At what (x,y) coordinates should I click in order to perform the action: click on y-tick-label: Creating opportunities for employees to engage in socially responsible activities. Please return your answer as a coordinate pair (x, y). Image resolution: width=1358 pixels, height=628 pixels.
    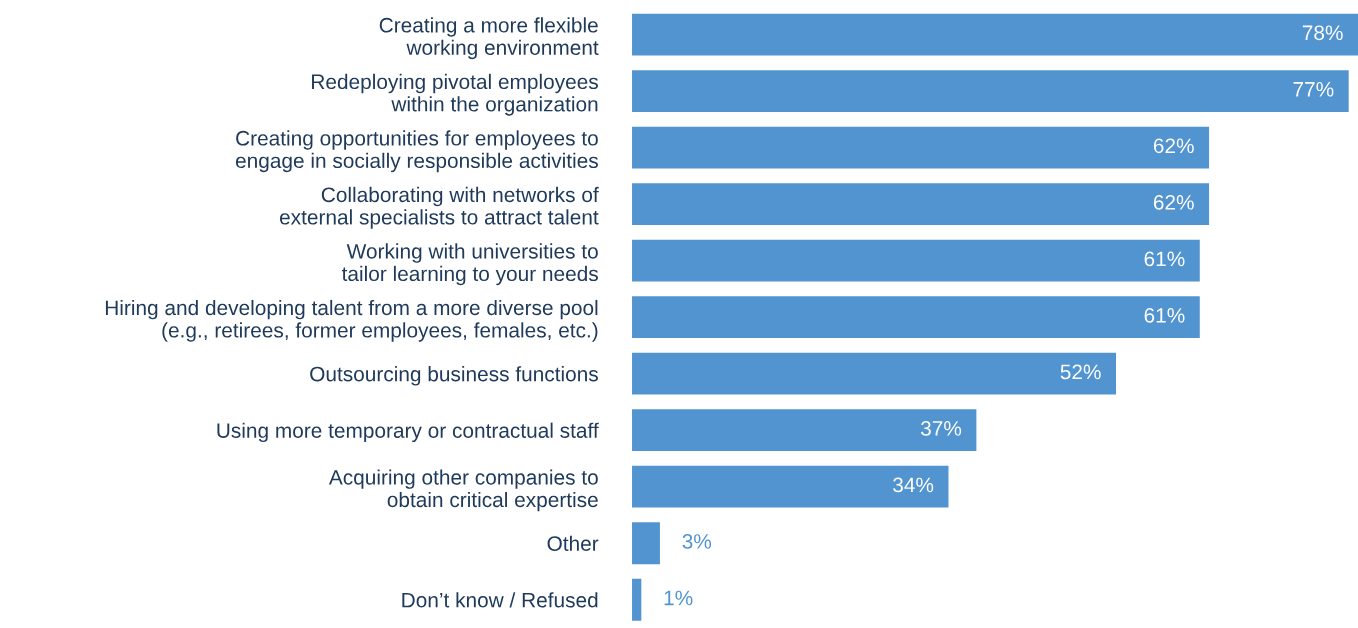
    Looking at the image, I should click on (416, 151).